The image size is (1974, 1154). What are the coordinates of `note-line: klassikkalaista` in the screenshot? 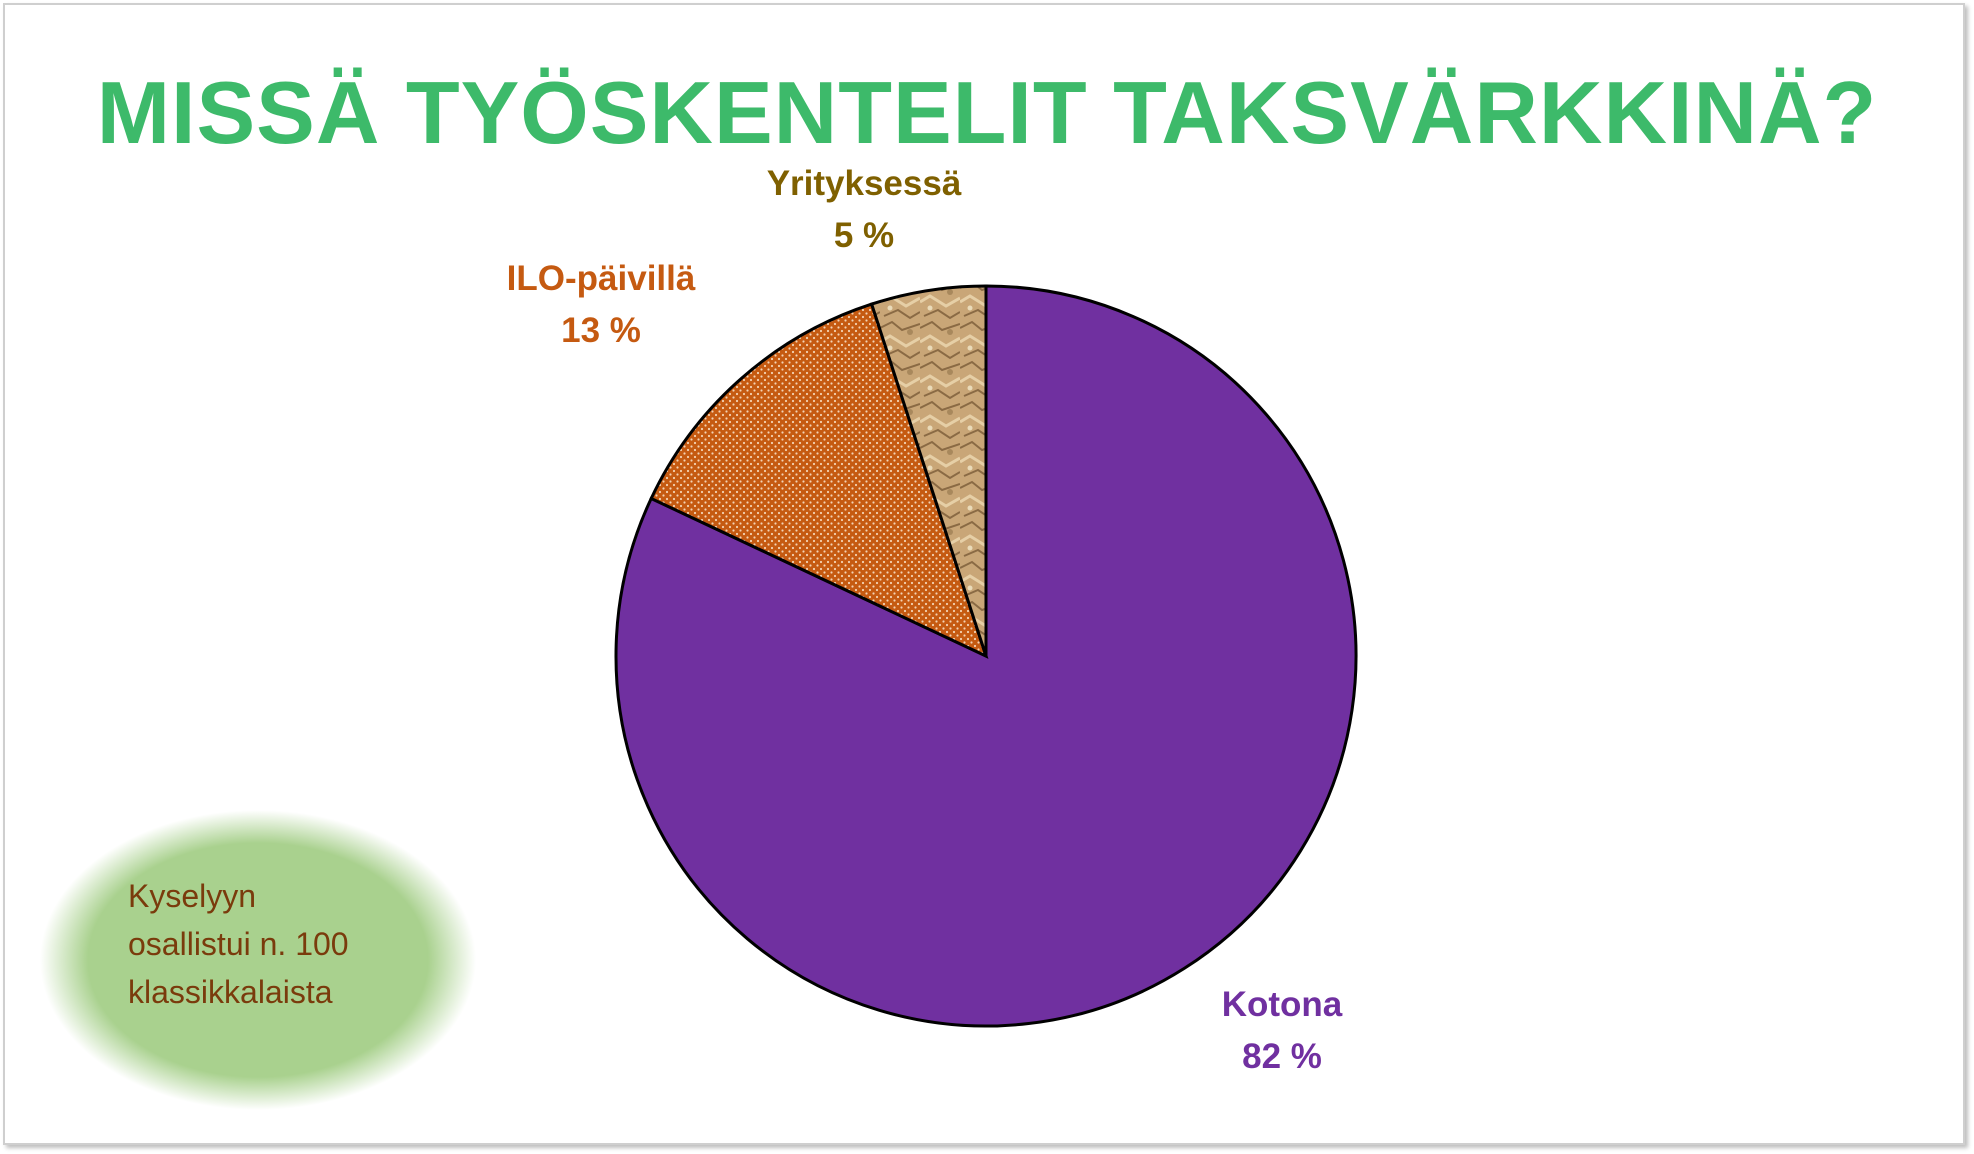 It's located at (230, 992).